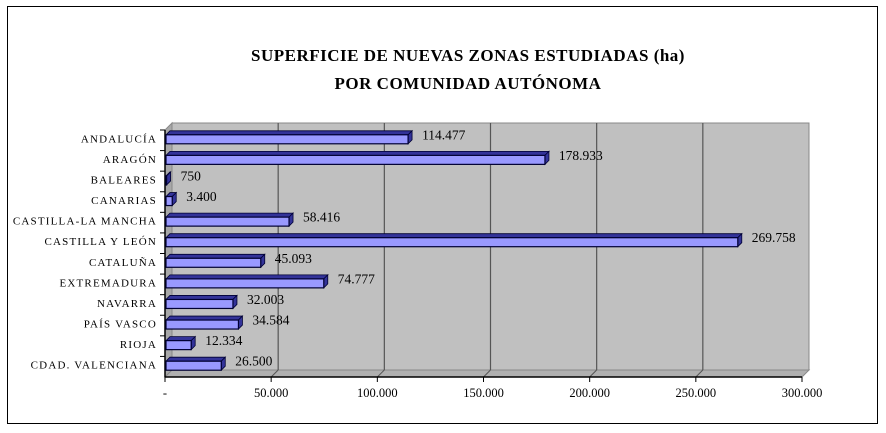 The width and height of the screenshot is (886, 433). Describe the element at coordinates (253, 361) in the screenshot. I see `data-label: 26.500` at that location.